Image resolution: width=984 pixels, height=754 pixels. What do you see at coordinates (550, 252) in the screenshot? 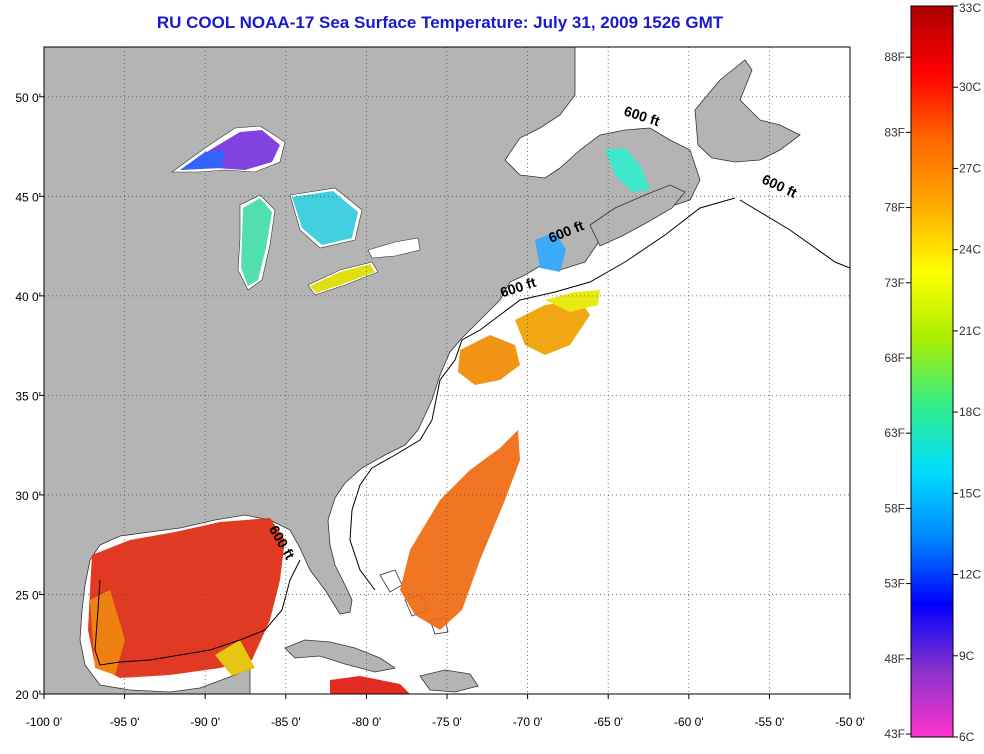
I see `sst-gulf-of-maine` at bounding box center [550, 252].